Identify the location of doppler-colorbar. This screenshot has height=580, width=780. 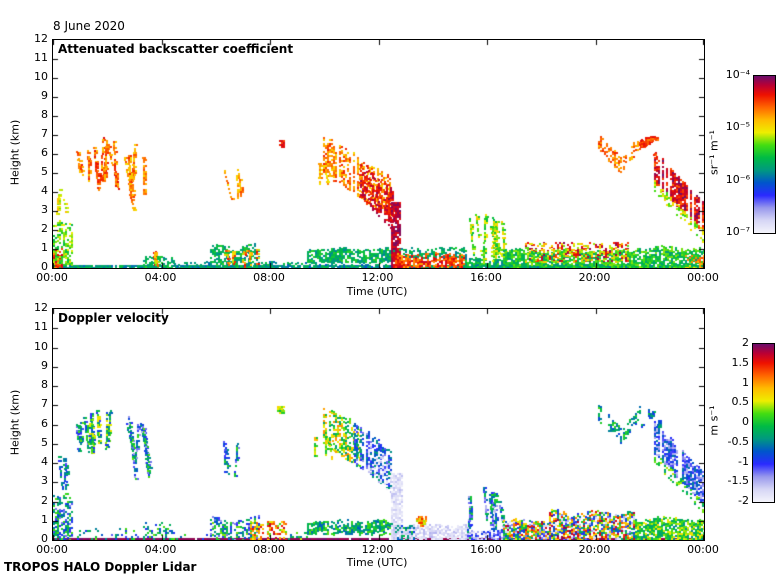
(763, 423).